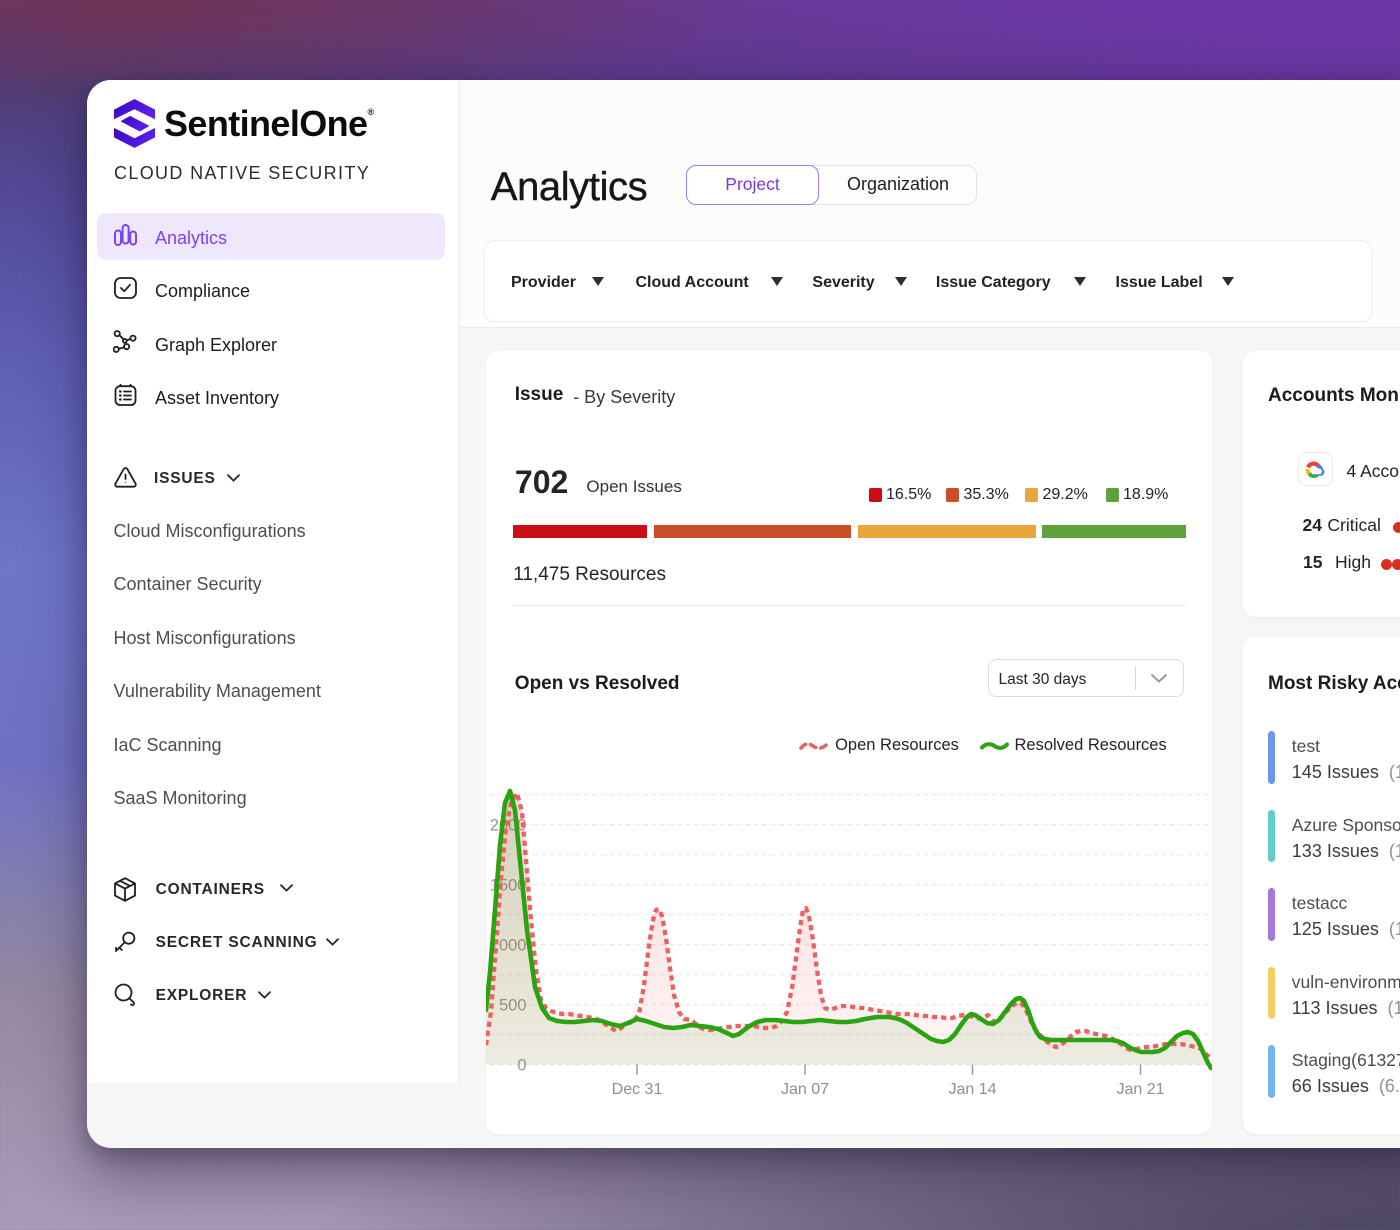 The image size is (1400, 1230). Describe the element at coordinates (1140, 1089) in the screenshot. I see `svg-text: Jan 21` at that location.